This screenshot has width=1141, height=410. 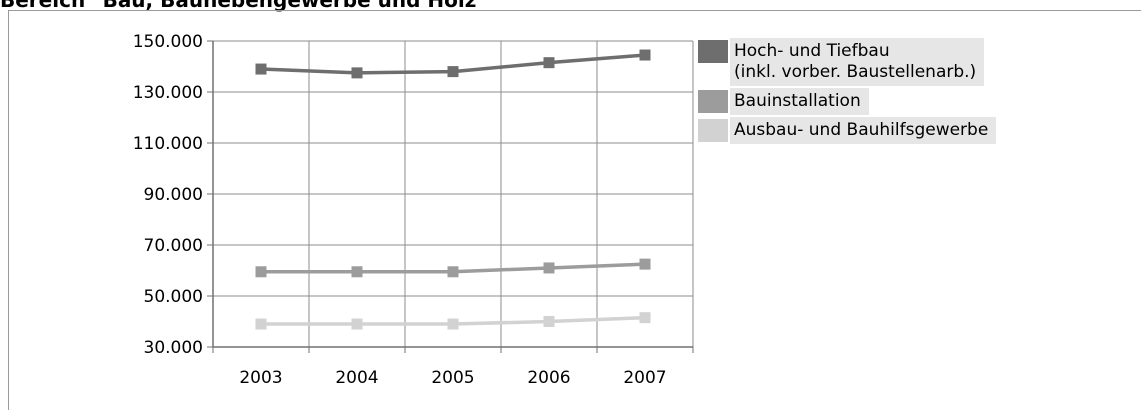 What do you see at coordinates (799, 101) in the screenshot?
I see `legend-label: Bauinstallation` at bounding box center [799, 101].